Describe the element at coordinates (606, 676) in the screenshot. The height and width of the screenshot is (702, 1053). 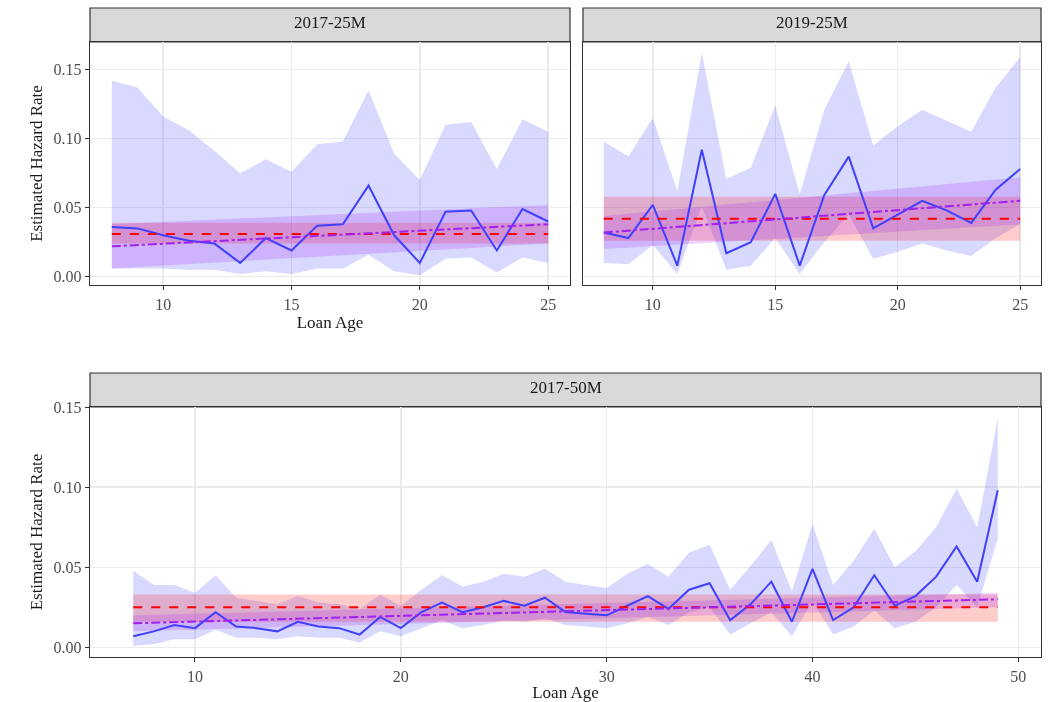
I see `x-tick-label: 30` at that location.